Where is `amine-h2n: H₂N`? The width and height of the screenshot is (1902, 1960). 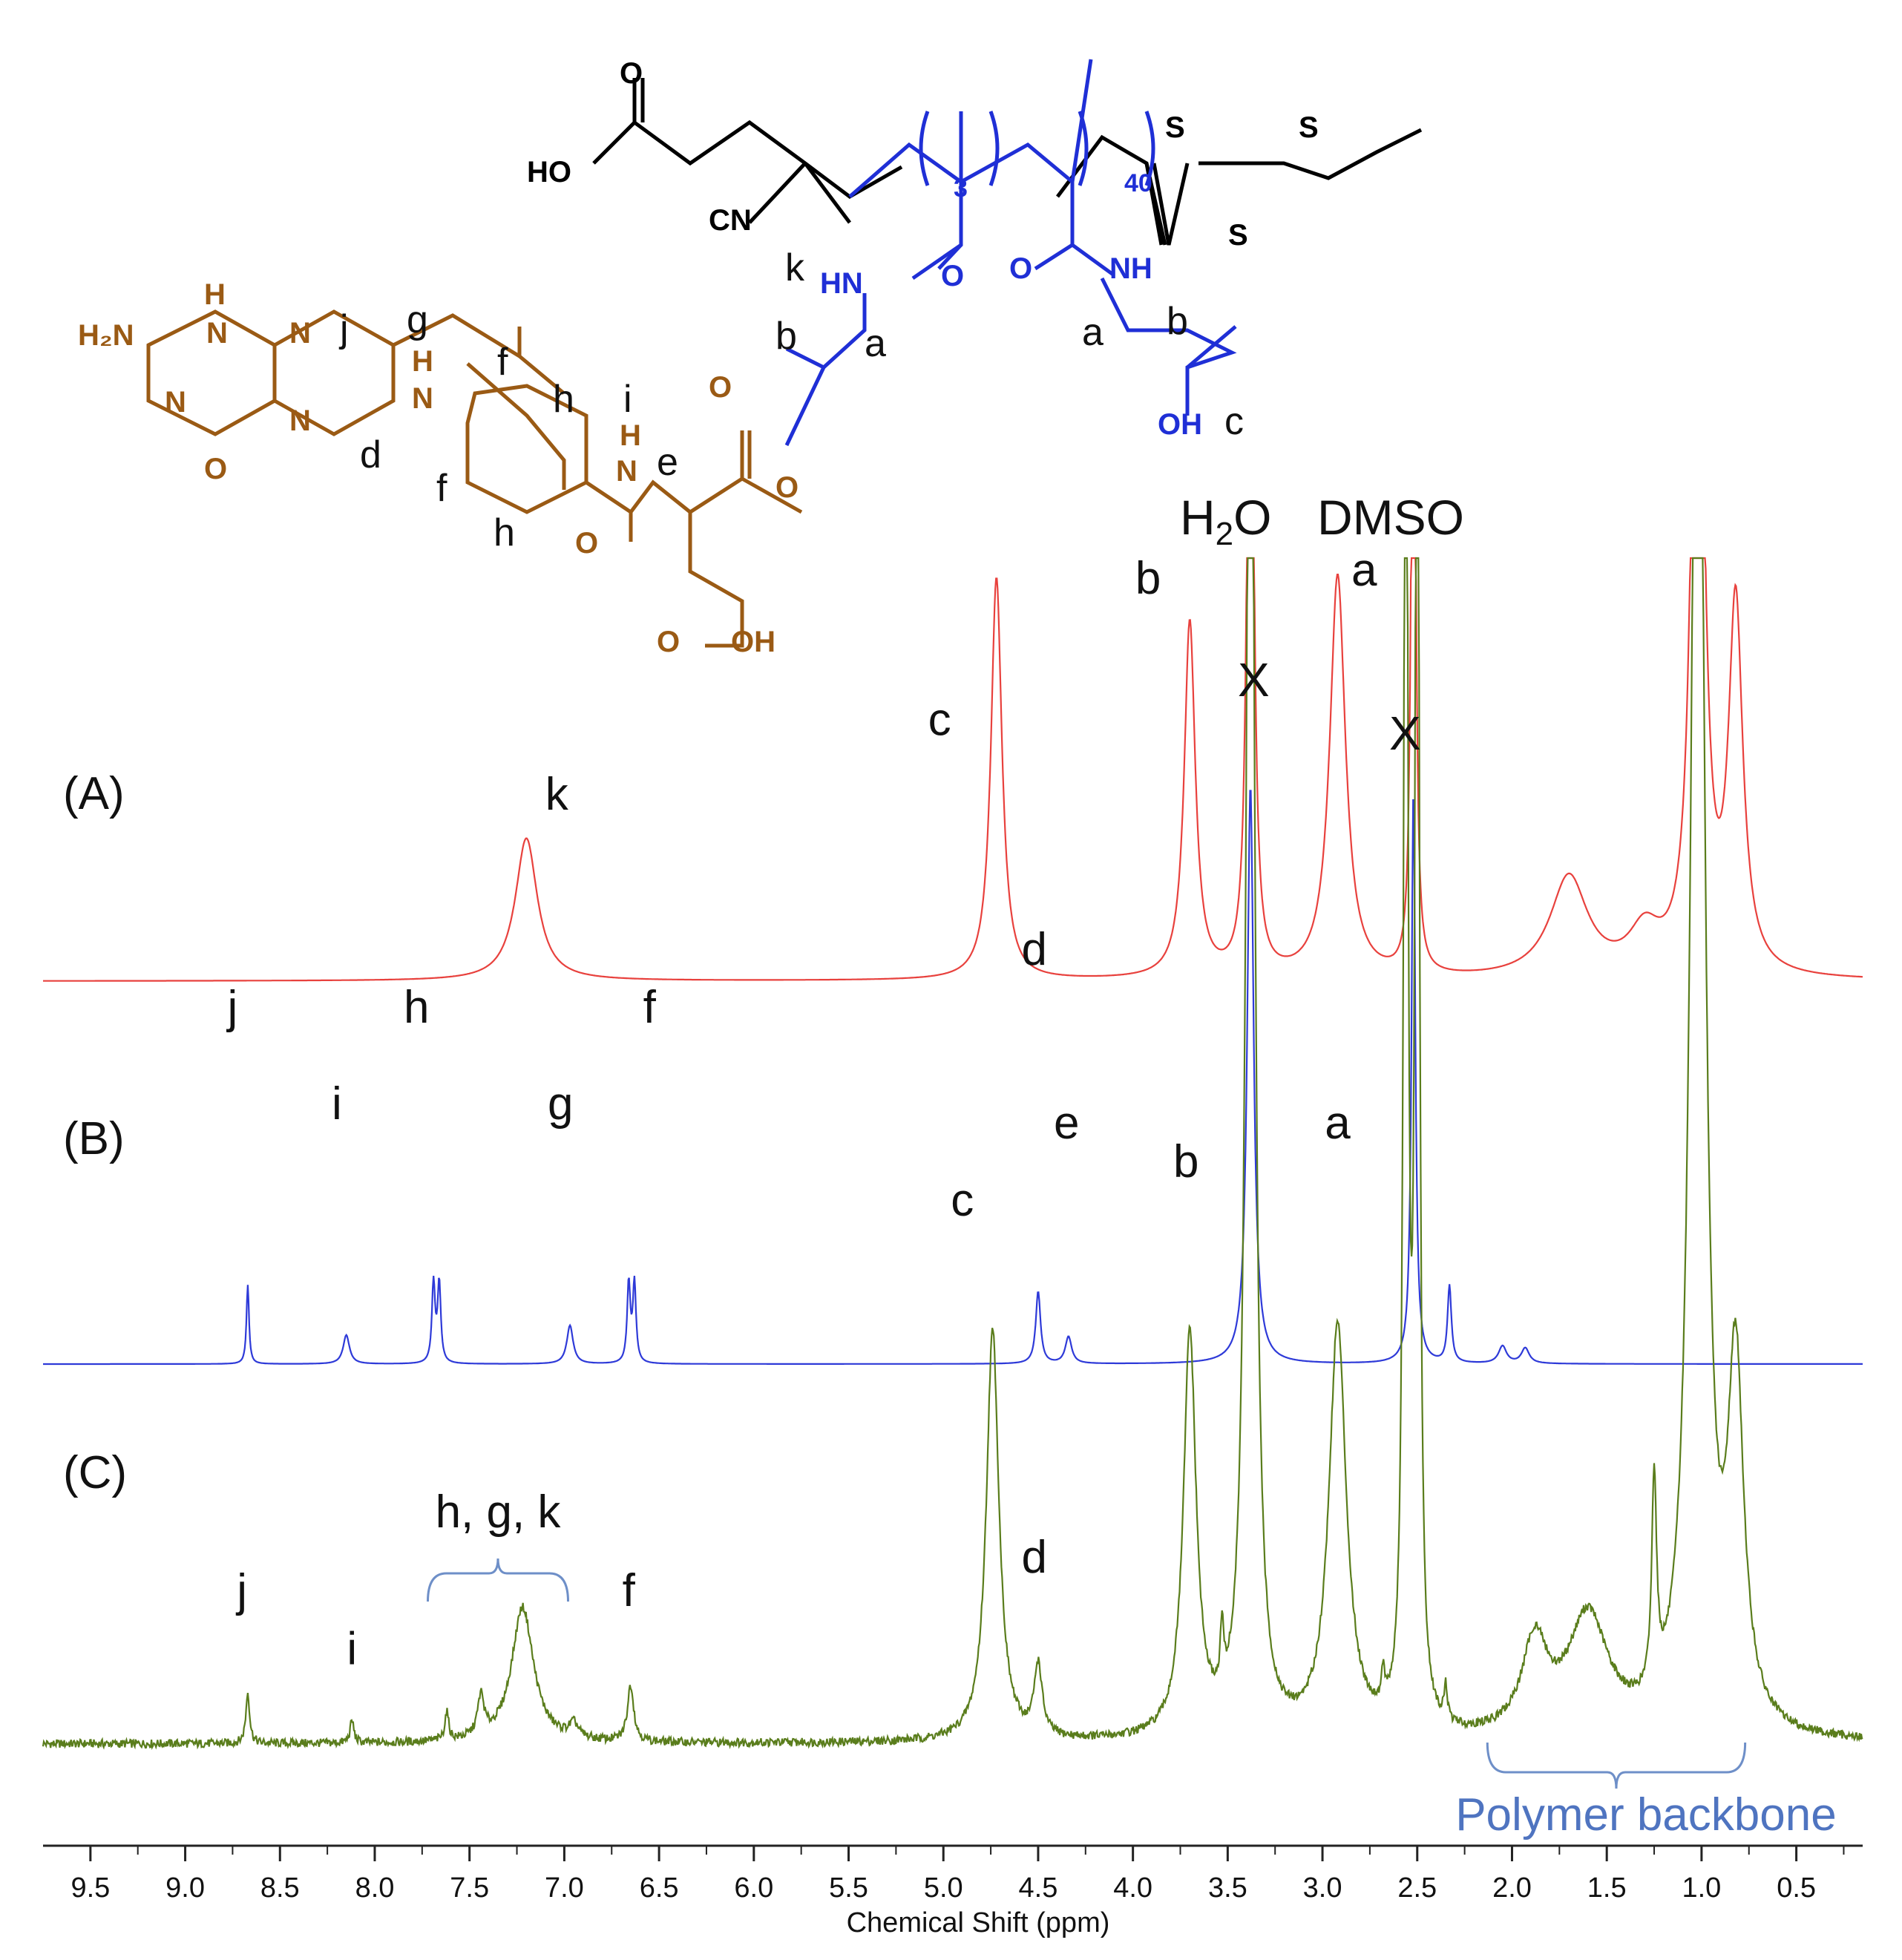
amine-h2n: H₂N is located at coordinates (106, 335).